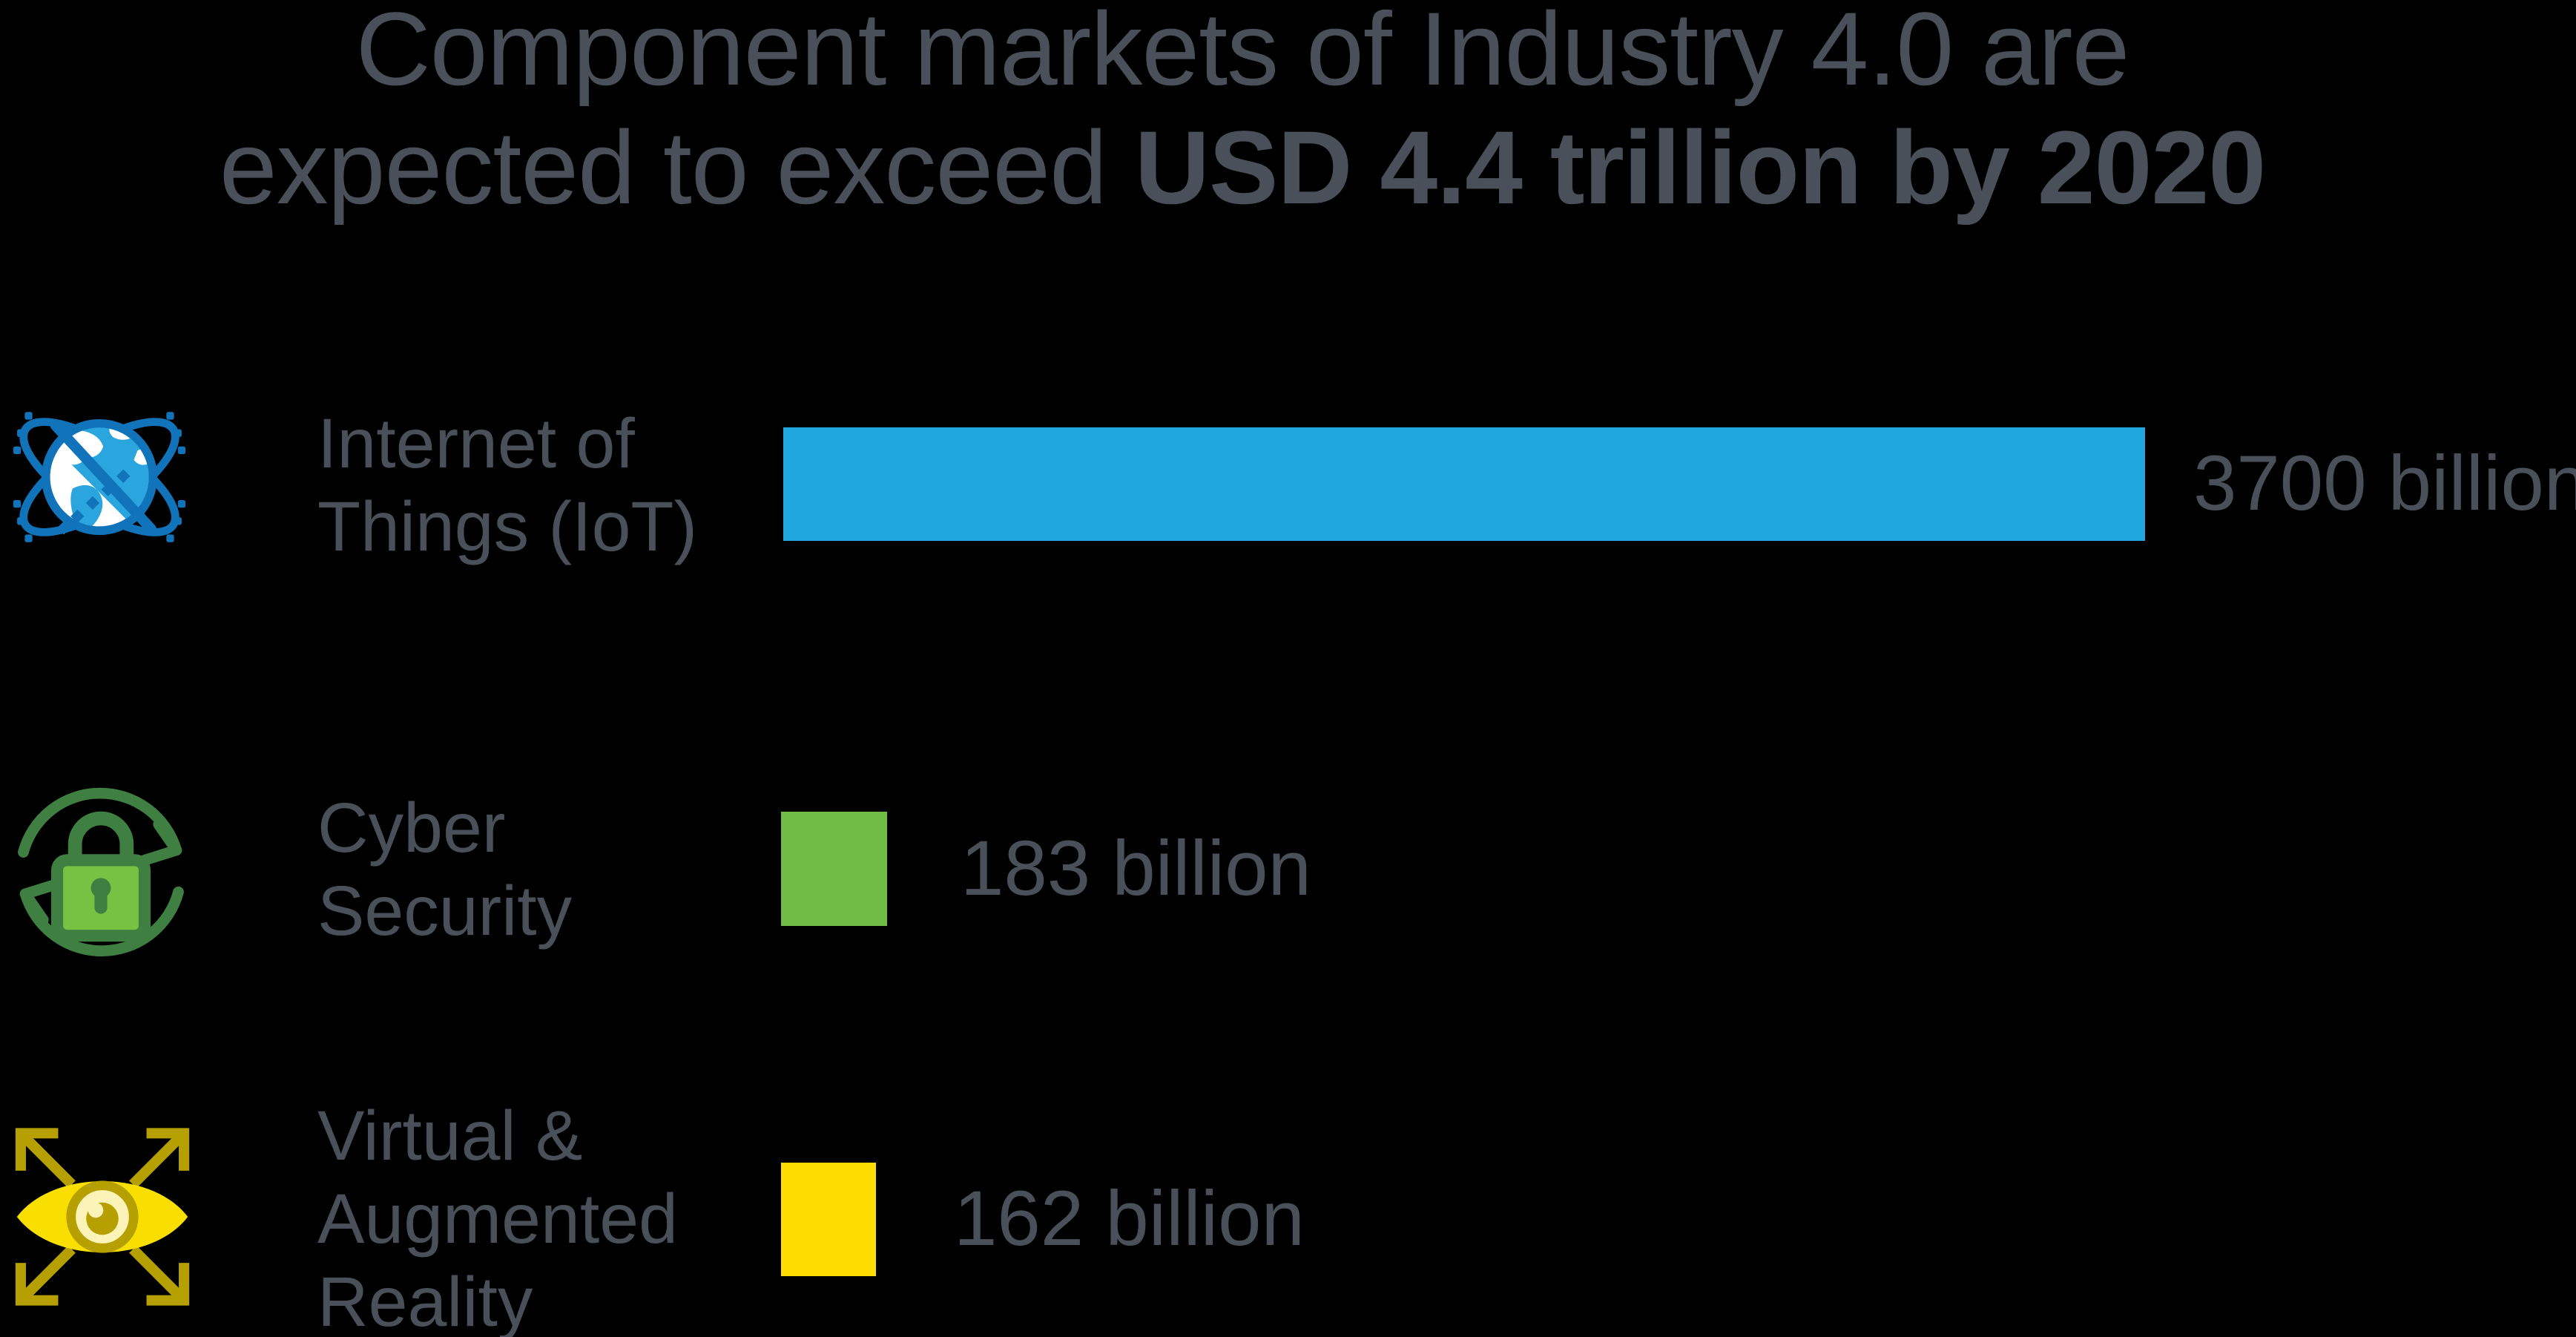 This screenshot has width=2576, height=1337. What do you see at coordinates (2385, 484) in the screenshot?
I see `value-iot: 3700 billion` at bounding box center [2385, 484].